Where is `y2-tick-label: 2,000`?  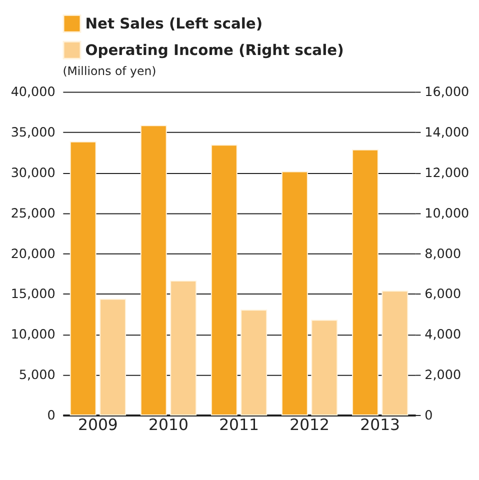 y2-tick-label: 2,000 is located at coordinates (443, 376).